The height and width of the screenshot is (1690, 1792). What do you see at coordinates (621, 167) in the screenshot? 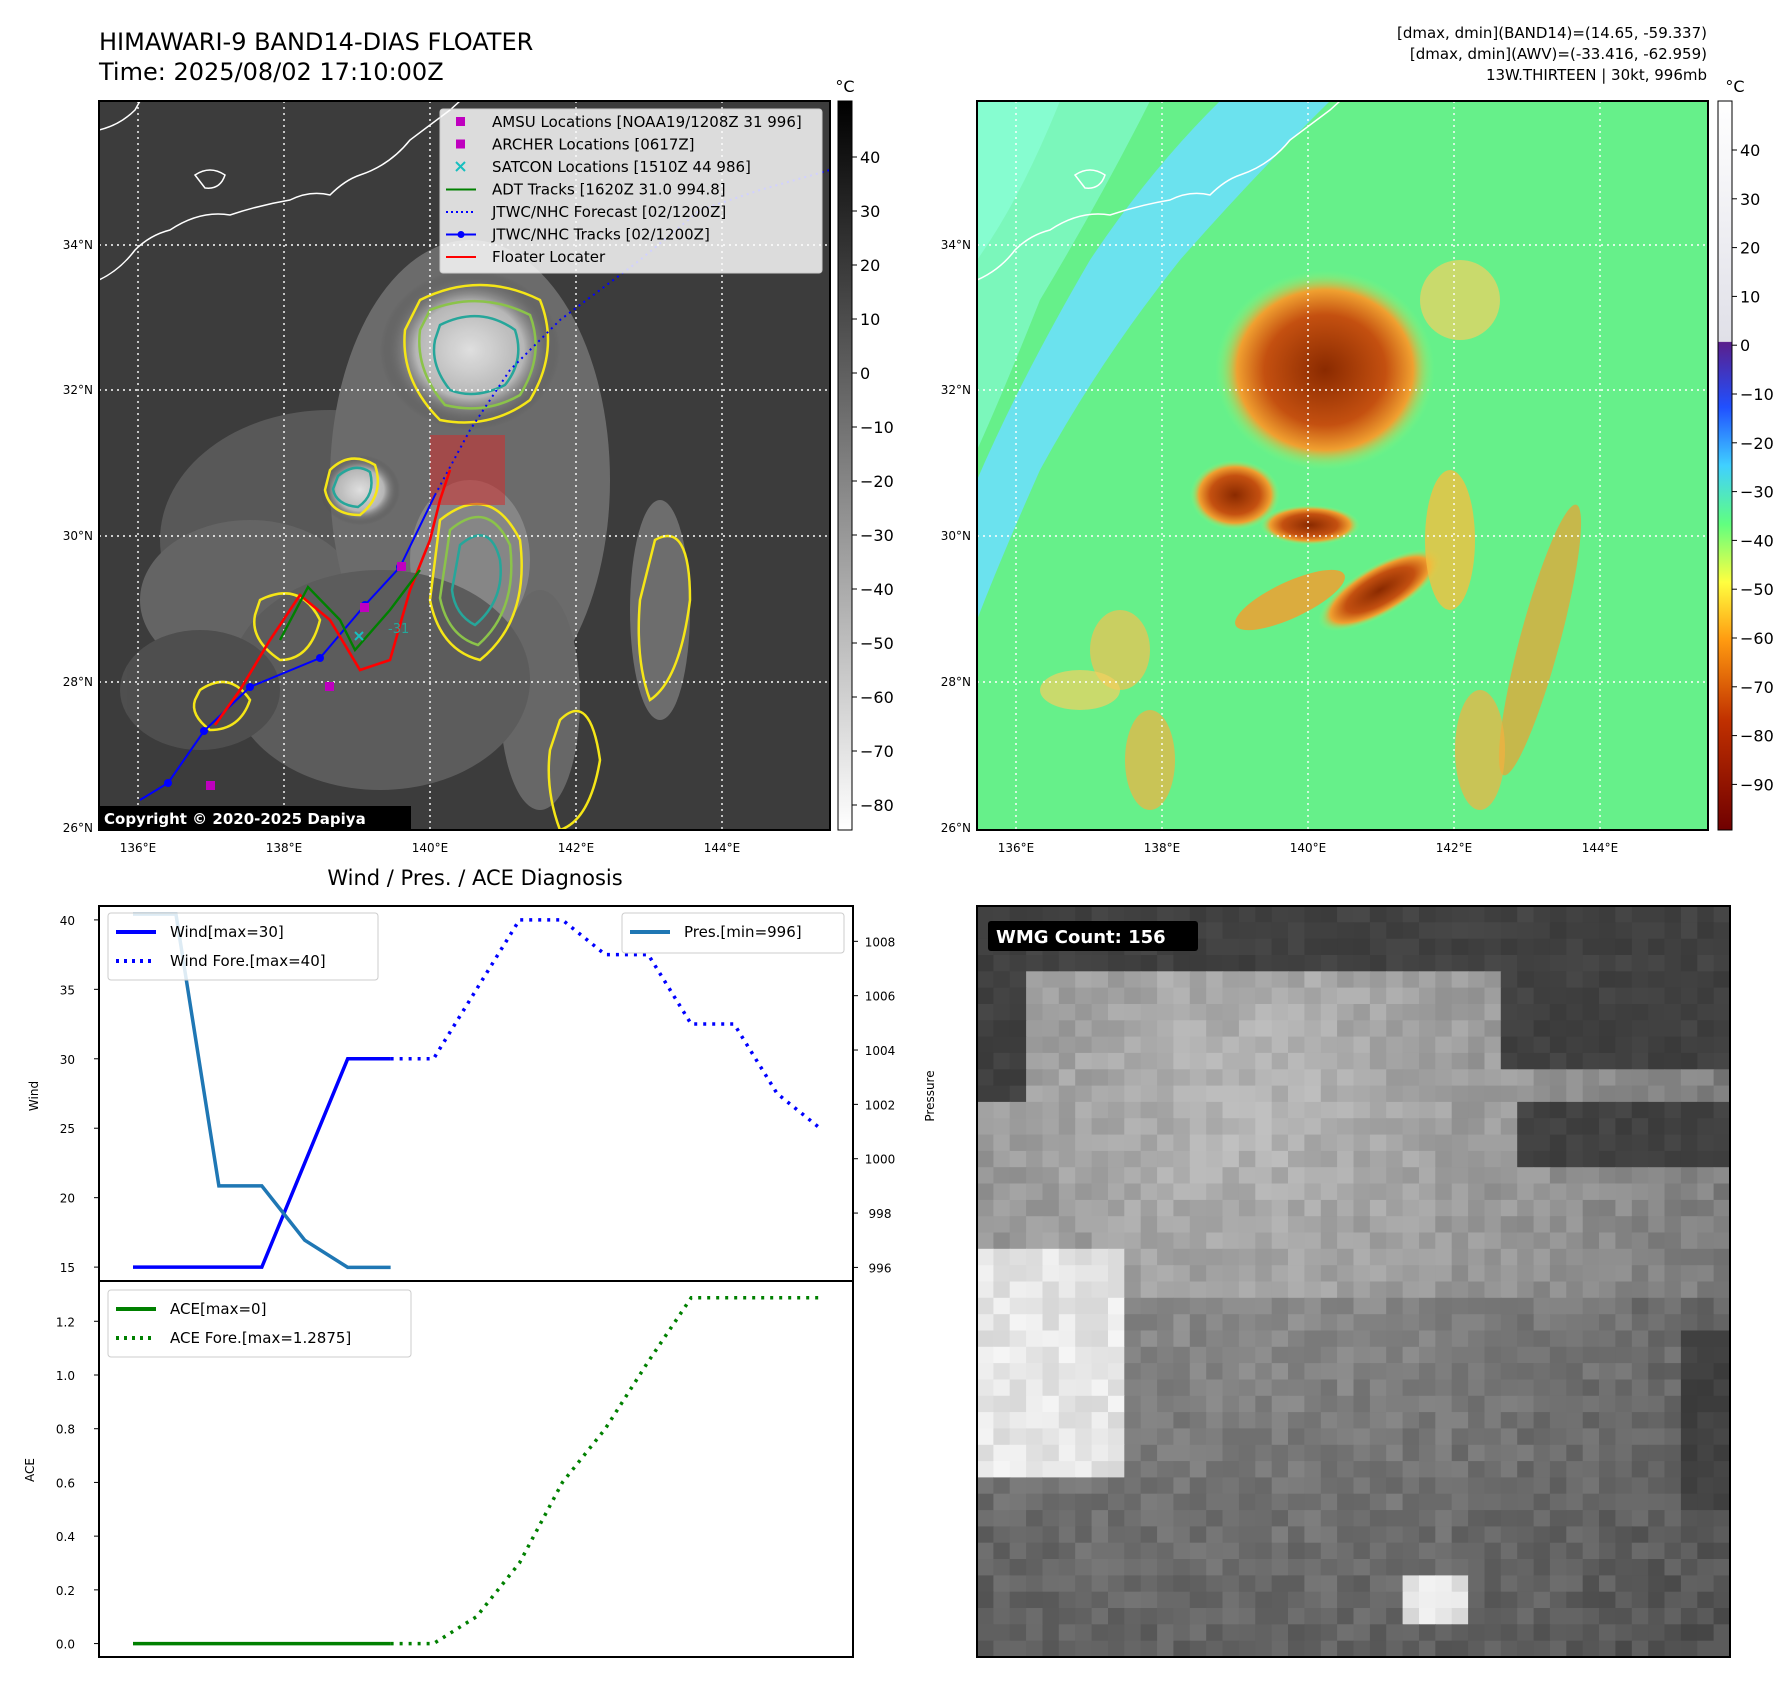
I see `legend-label: SATCON Locations [1510Z 44 986]` at bounding box center [621, 167].